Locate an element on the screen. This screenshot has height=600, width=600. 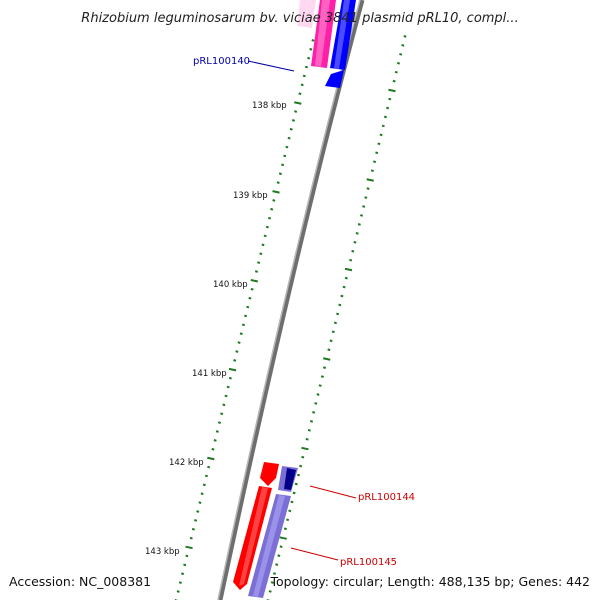
tick-label-142: 142 kbp is located at coordinates (186, 463).